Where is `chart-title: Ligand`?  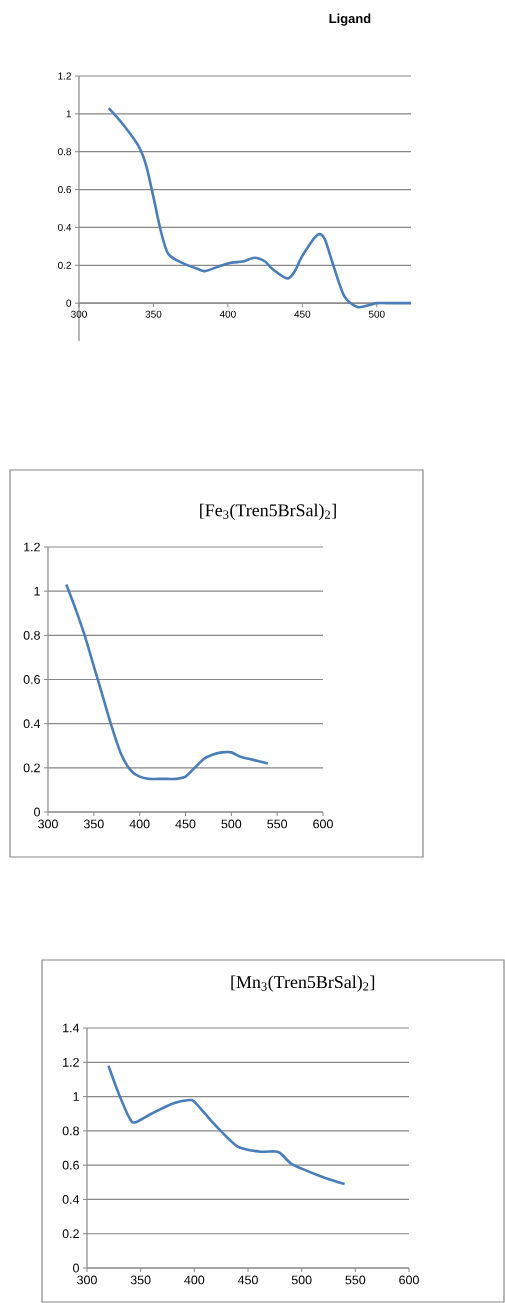 chart-title: Ligand is located at coordinates (350, 19).